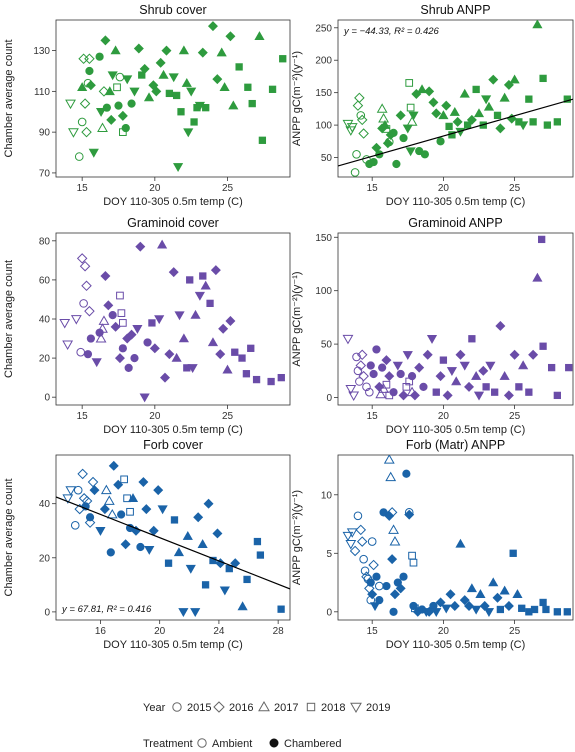 The height and width of the screenshot is (752, 575). Describe the element at coordinates (264, 706) in the screenshot. I see `legend-triangle-up-icon` at that location.